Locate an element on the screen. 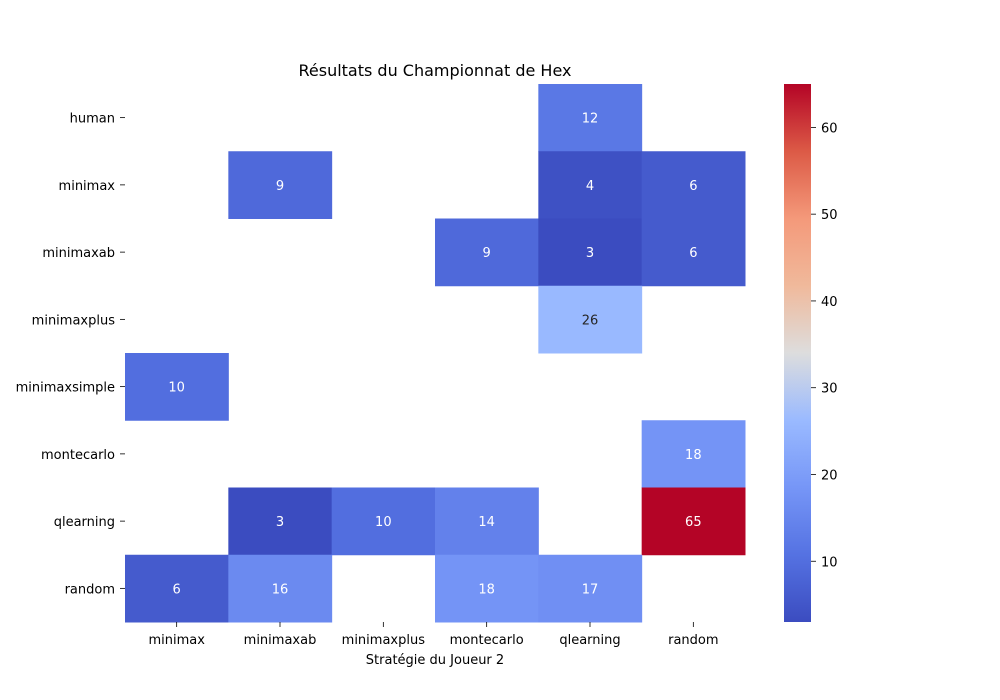 The image size is (1000, 700). colorbar-tick-label: 20 is located at coordinates (829, 475).